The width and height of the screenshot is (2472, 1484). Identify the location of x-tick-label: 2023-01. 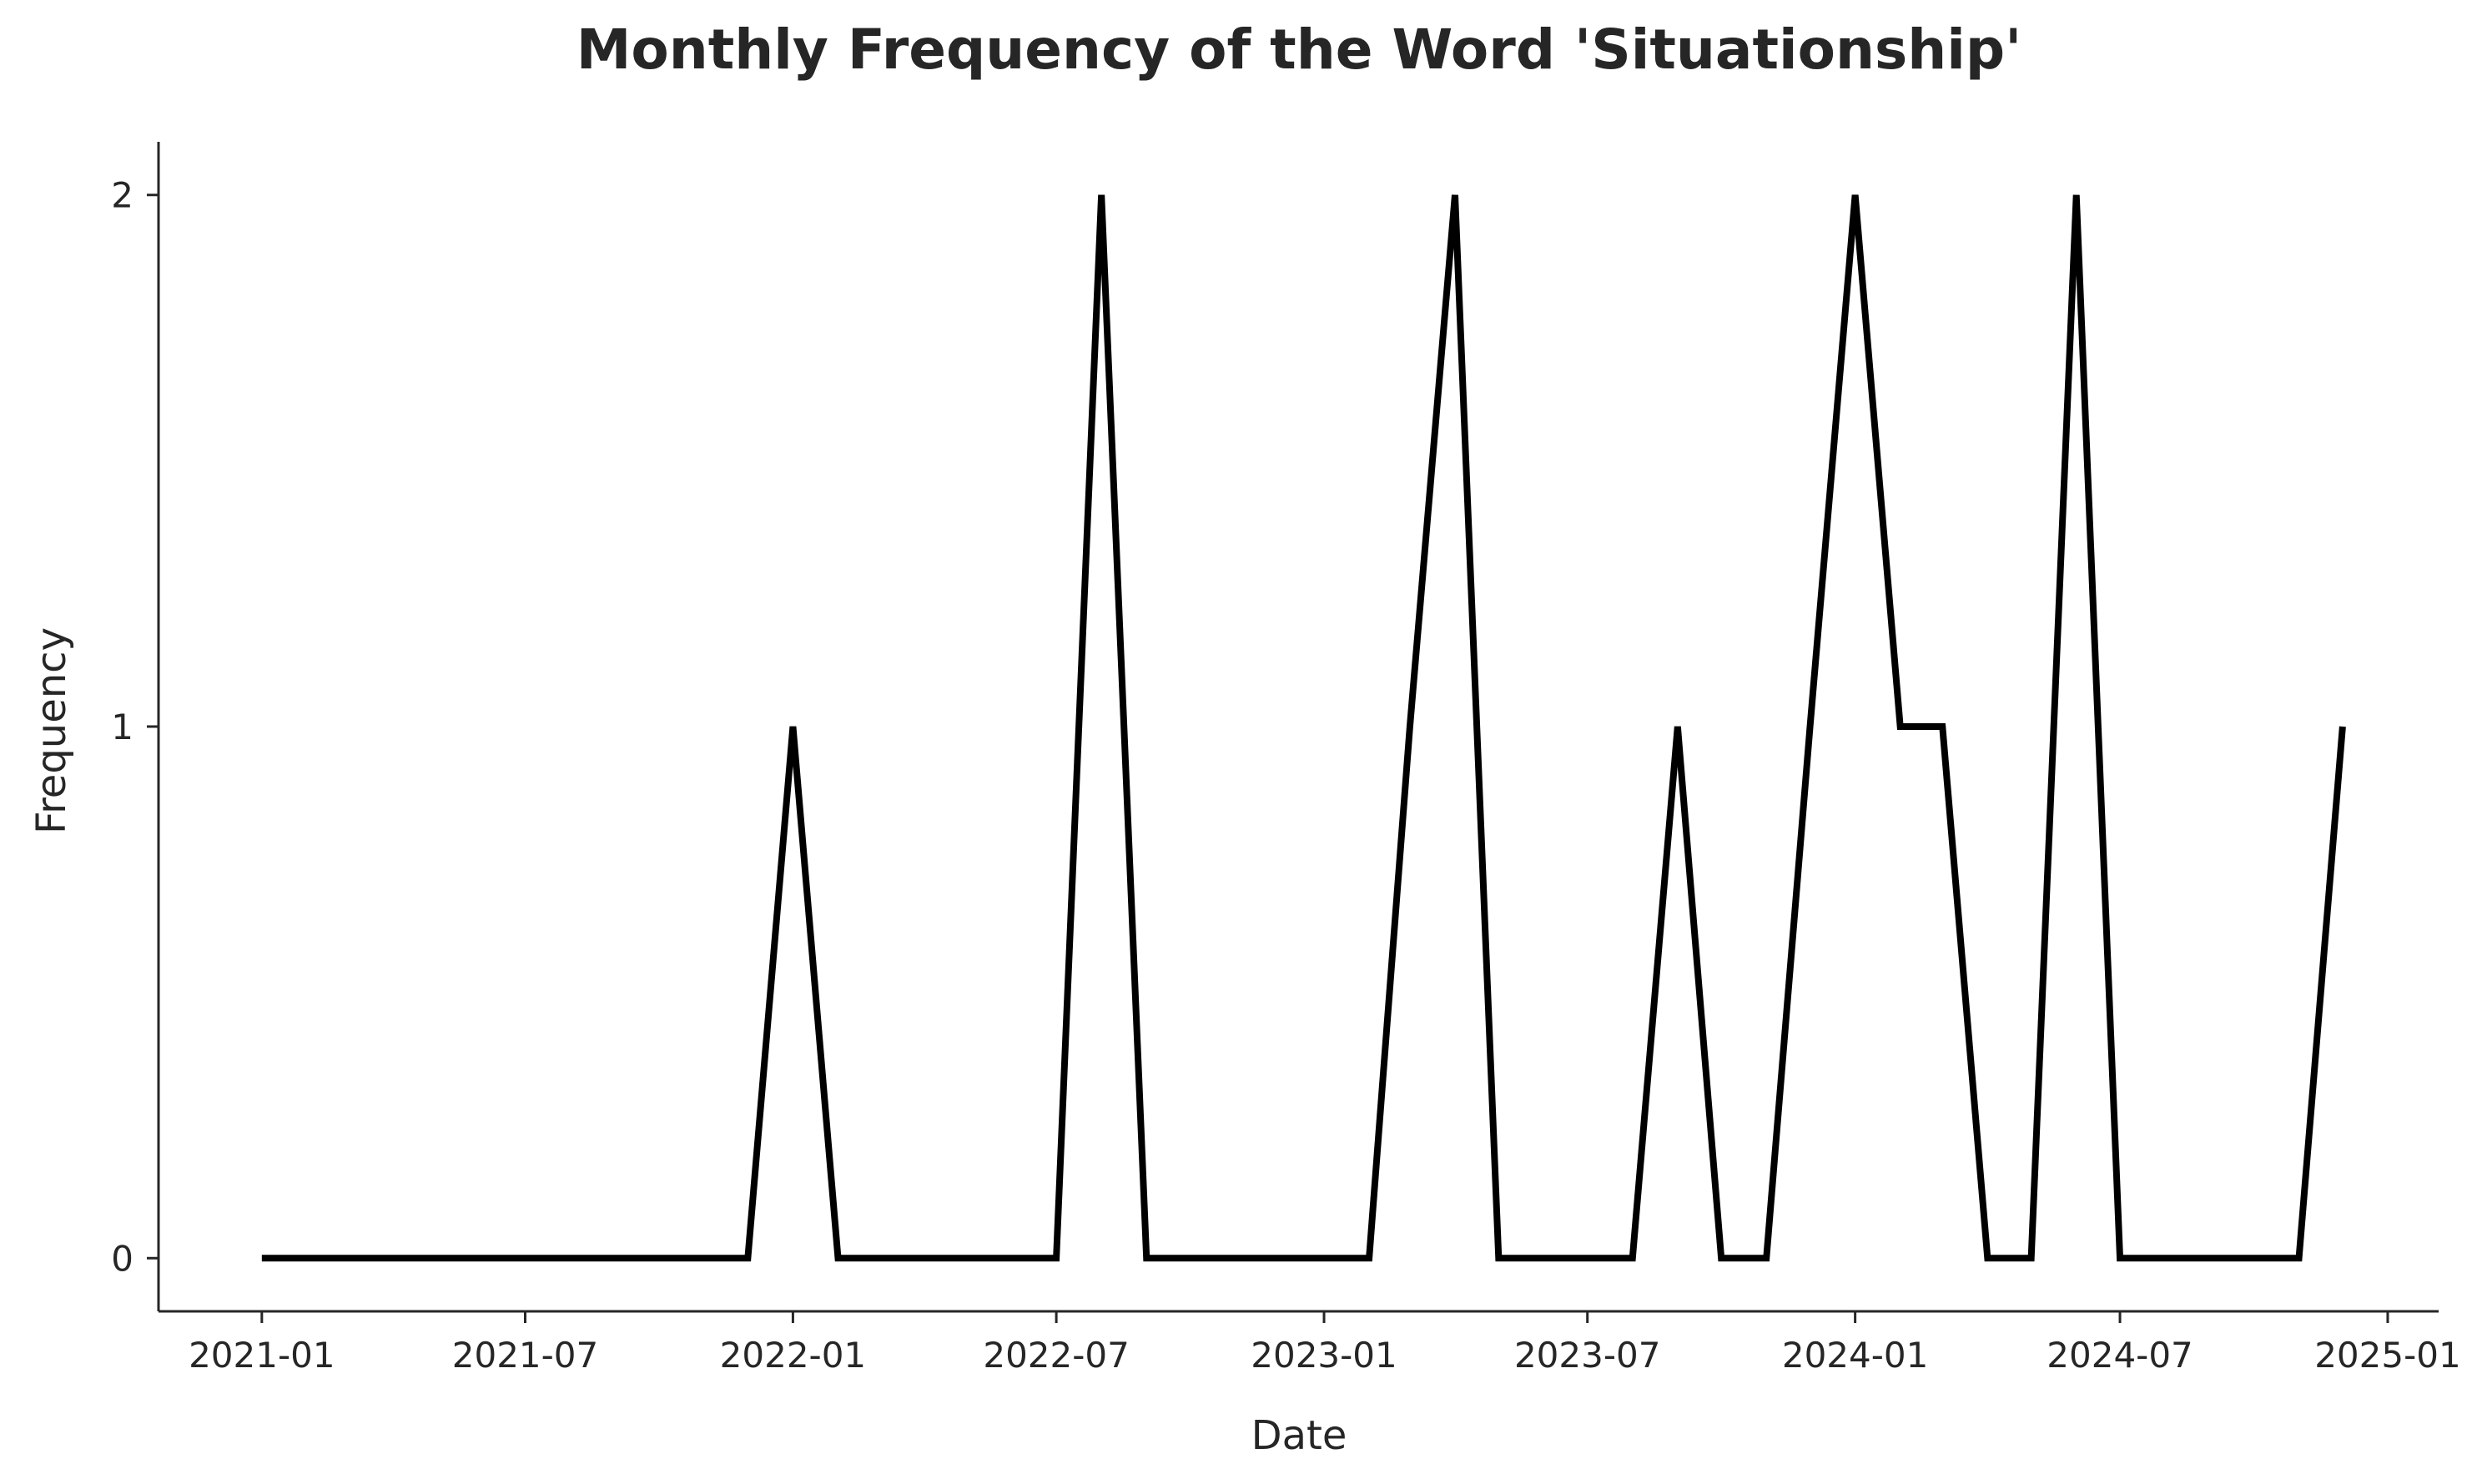
(1324, 1356).